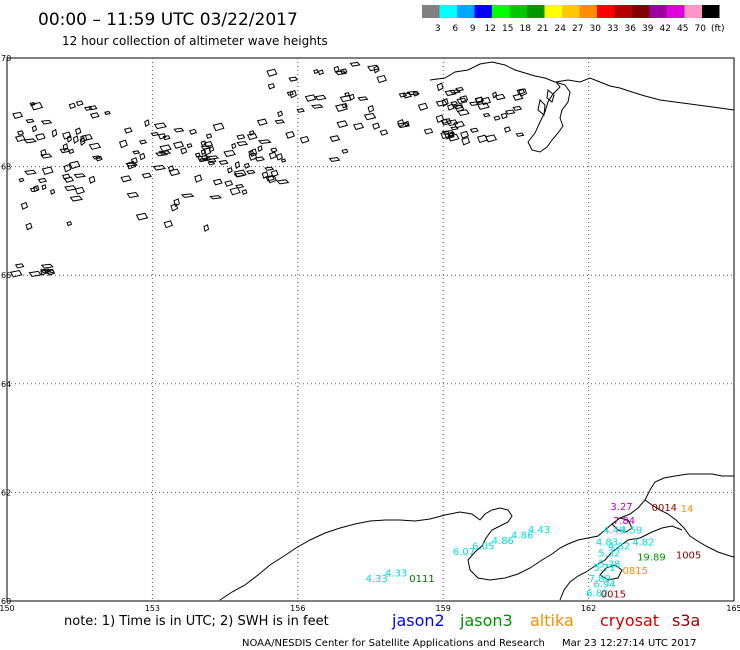 The image size is (740, 650). What do you see at coordinates (609, 553) in the screenshot?
I see `wave-height-label: 5.32` at bounding box center [609, 553].